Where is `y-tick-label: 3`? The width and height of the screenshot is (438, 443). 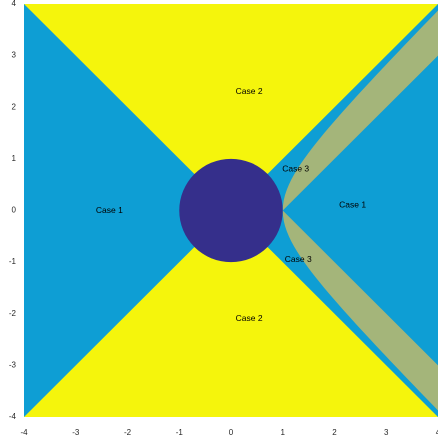
y-tick-label: 3 is located at coordinates (14, 55).